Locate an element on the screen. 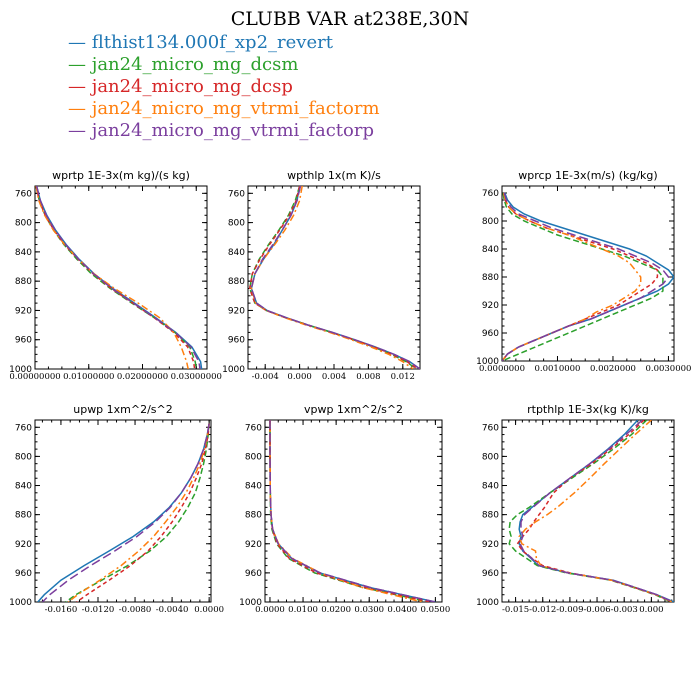 The height and width of the screenshot is (700, 700). x-tick-label: 0.0020000 is located at coordinates (613, 369).